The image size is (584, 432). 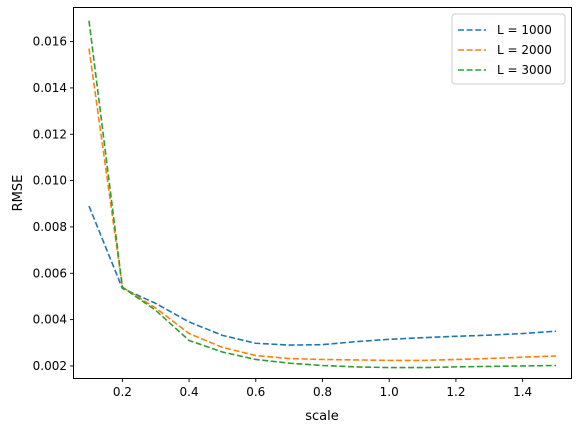 I want to click on x-tick-label: 1.4, so click(x=522, y=392).